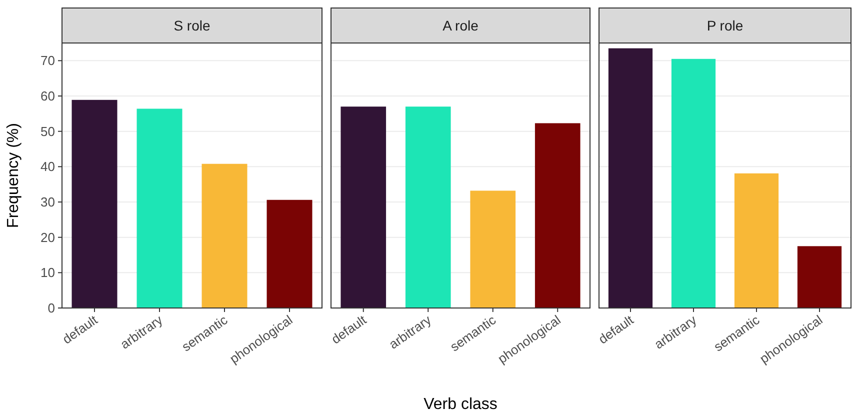 The width and height of the screenshot is (855, 417). What do you see at coordinates (725, 26) in the screenshot?
I see `chart-title: P role` at bounding box center [725, 26].